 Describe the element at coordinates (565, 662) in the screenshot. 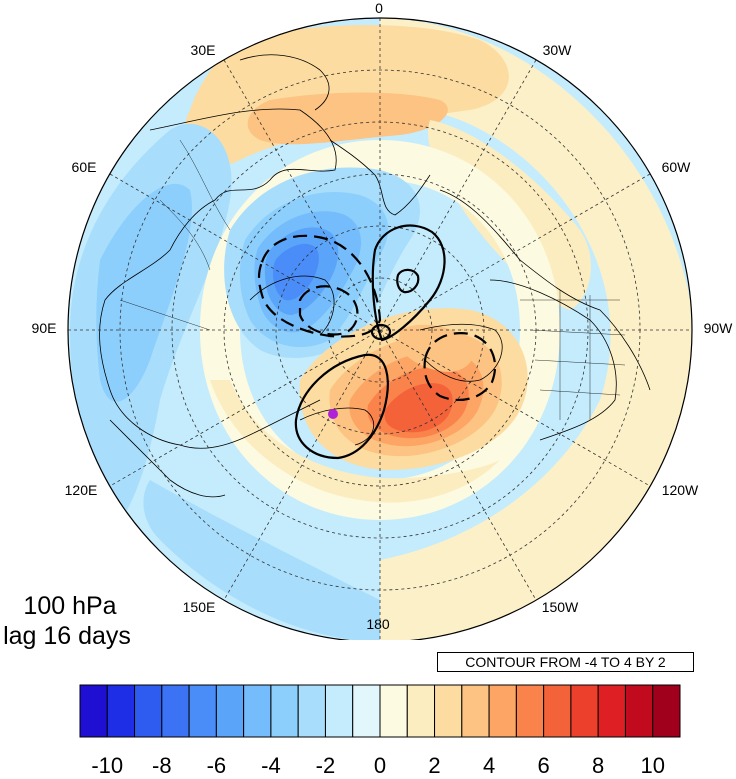

I see `contour-info-box: CONTOUR FROM -4 TO 4 BY 2` at that location.